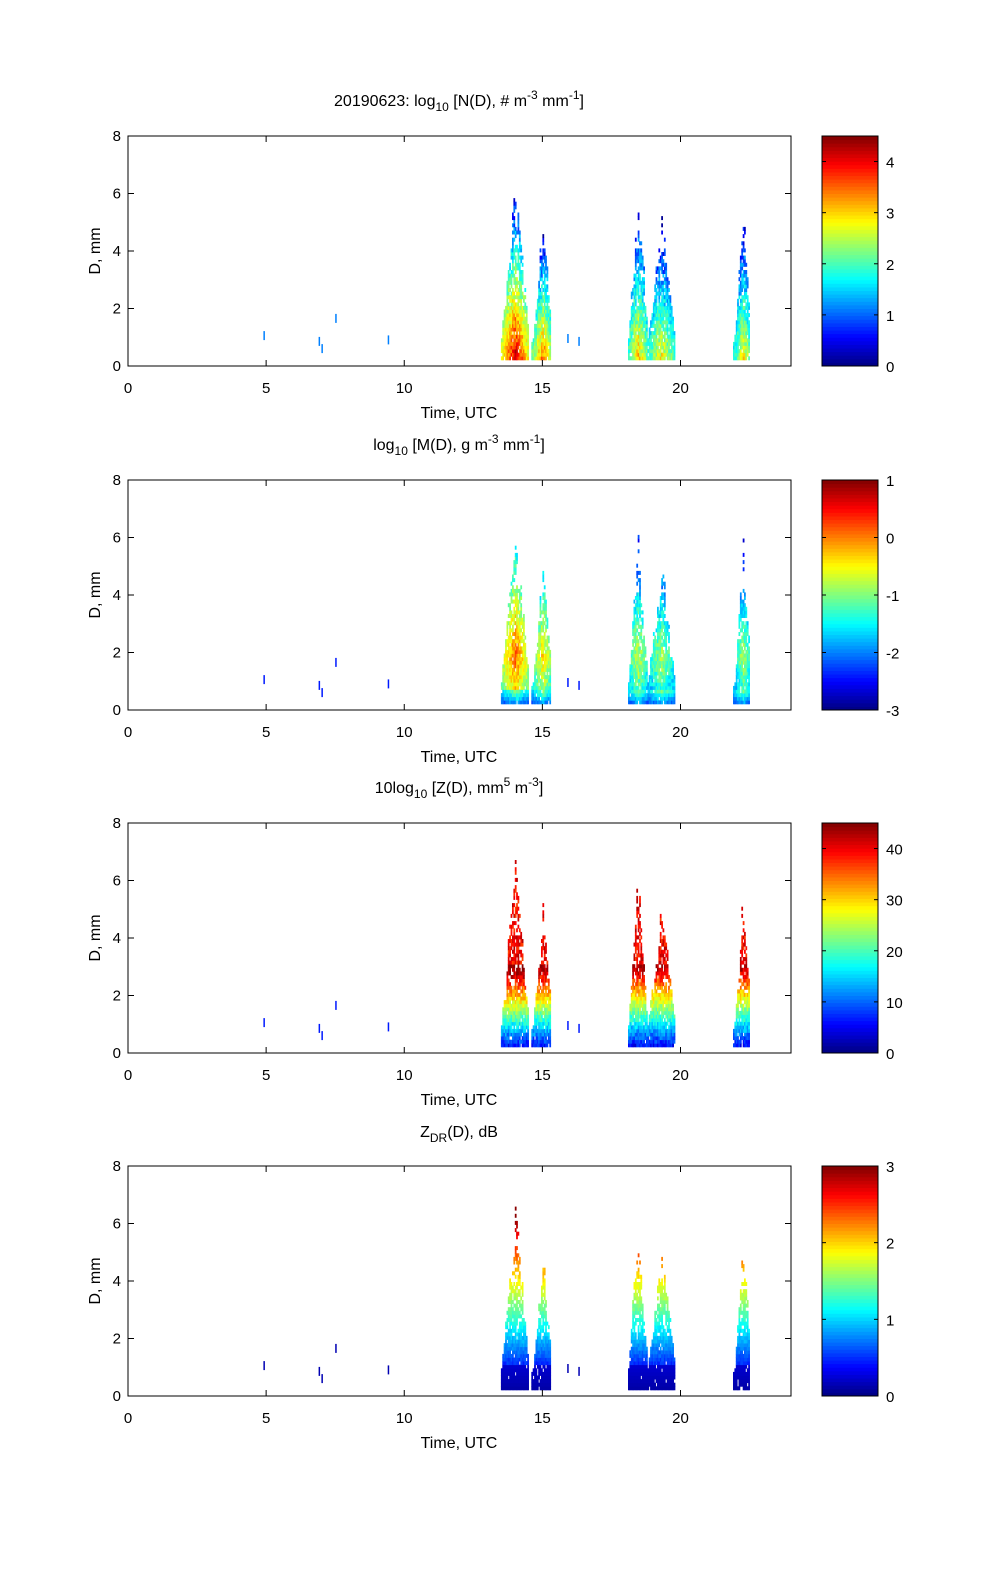  What do you see at coordinates (890, 214) in the screenshot?
I see `colorbar-tick-label: 3` at bounding box center [890, 214].